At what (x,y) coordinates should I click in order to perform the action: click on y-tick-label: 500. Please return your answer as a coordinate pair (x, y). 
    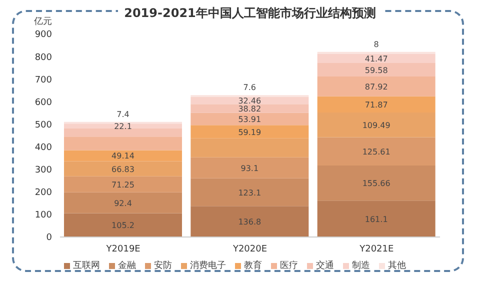
    Looking at the image, I should click on (43, 125).